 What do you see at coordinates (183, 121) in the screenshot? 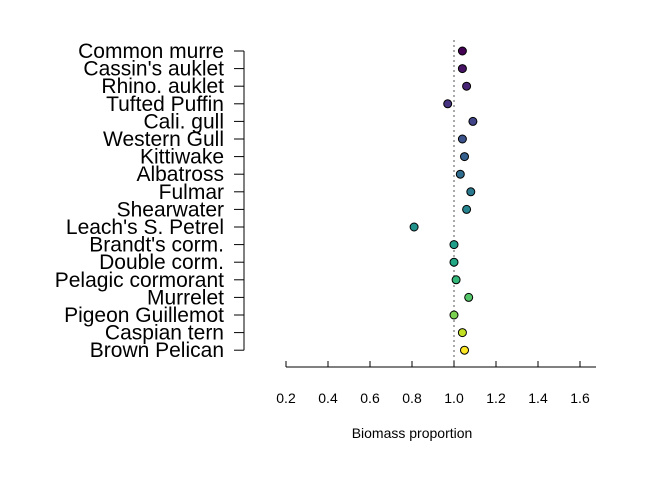
I see `category-label: Cali. gull` at bounding box center [183, 121].